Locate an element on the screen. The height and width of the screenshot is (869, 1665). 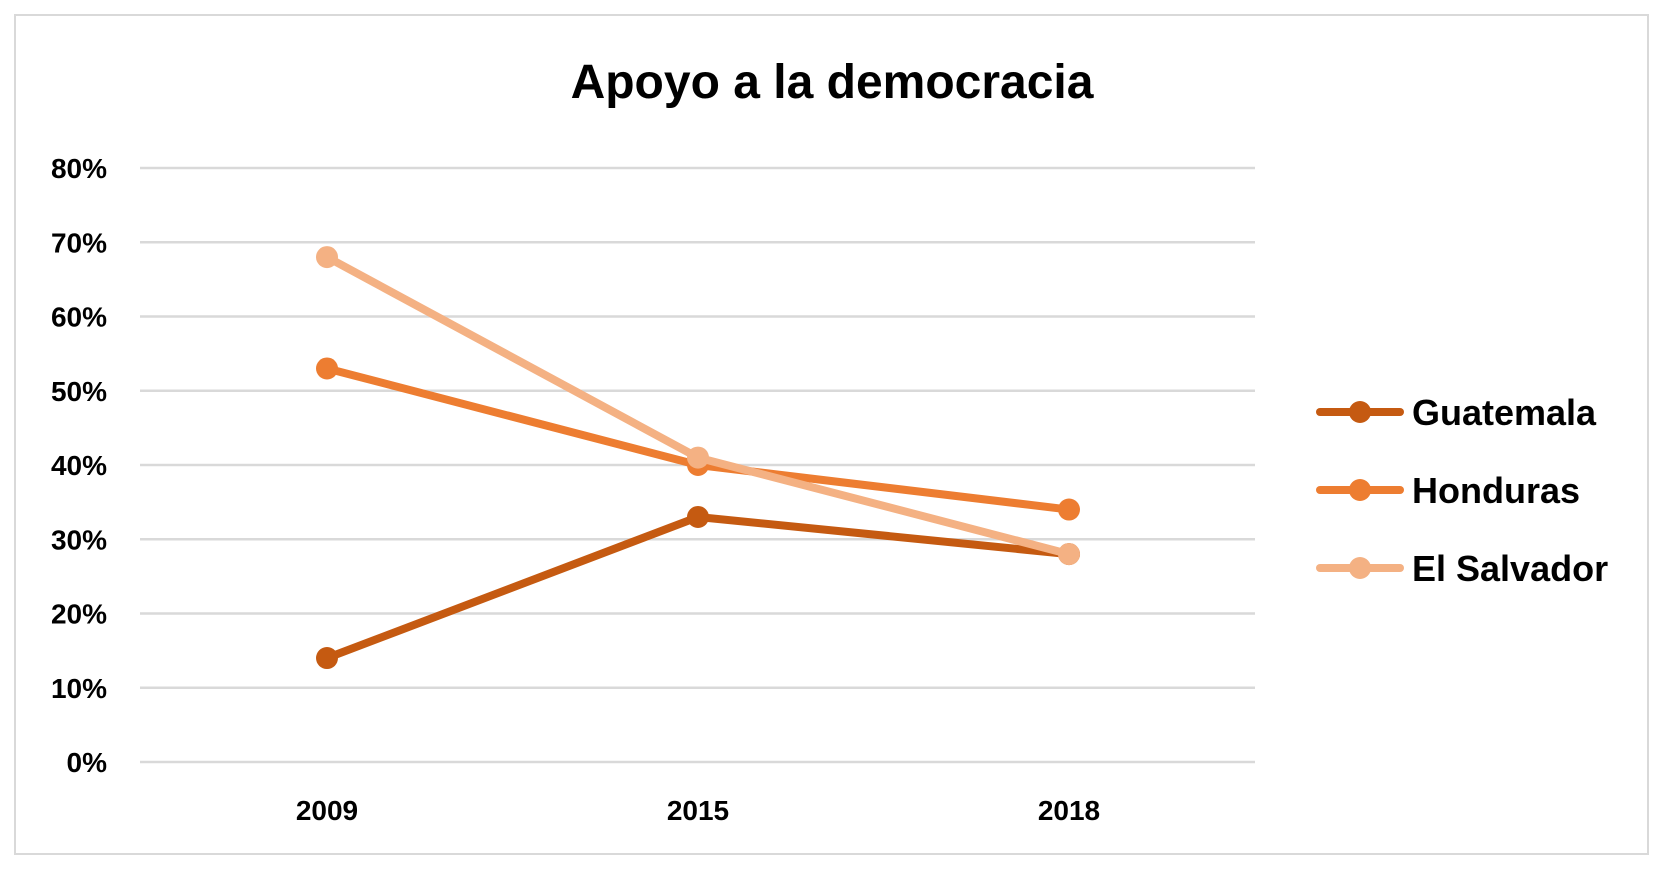
x-tick-label: 2009 is located at coordinates (327, 810).